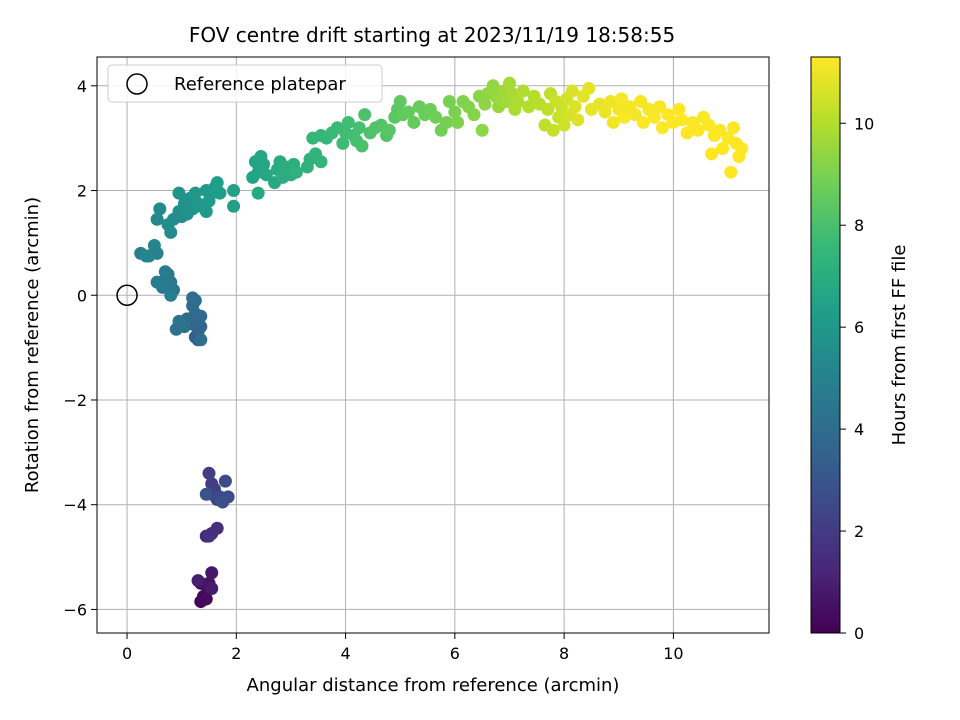 This screenshot has height=720, width=960. I want to click on y-axis-ticks: −6 −4 −2 0 2 4, so click(80, 348).